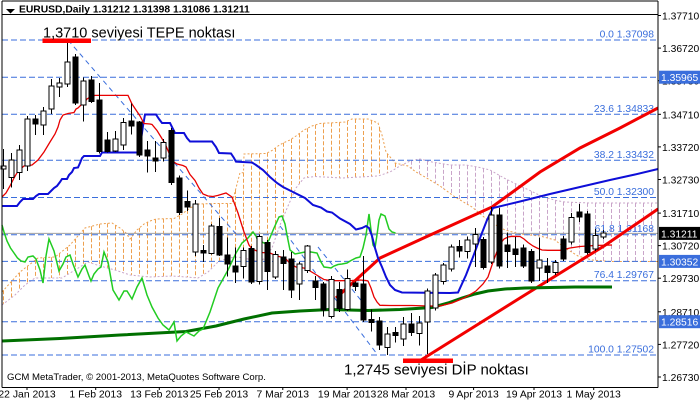 The height and width of the screenshot is (402, 700). I want to click on svg-text: 25 Feb 2013, so click(219, 395).